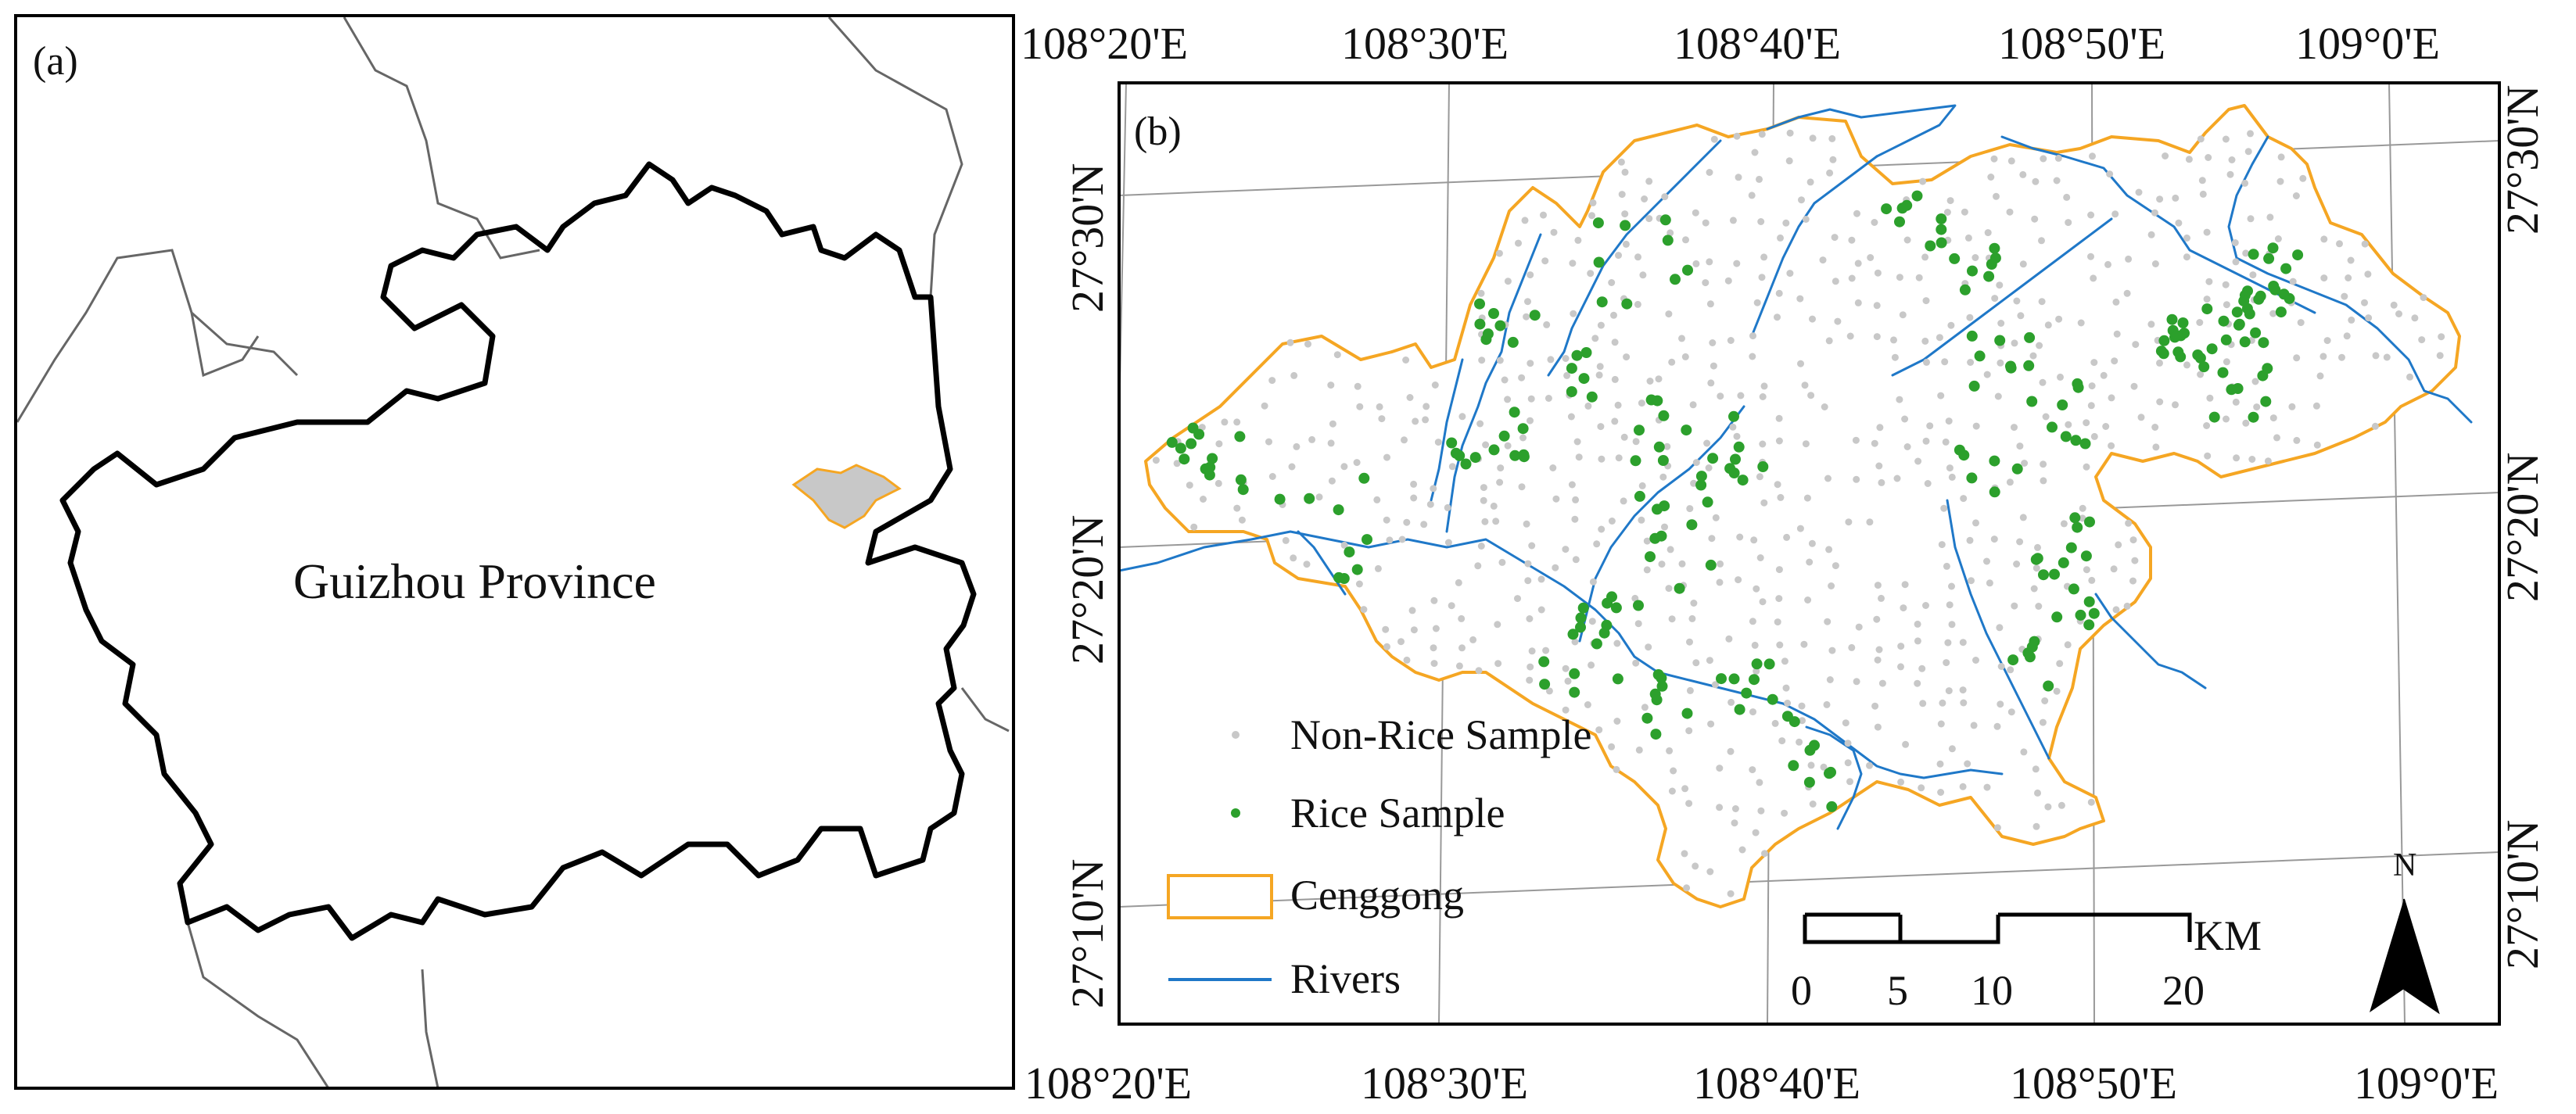 The image size is (2576, 1114). I want to click on neighbor-boundary-east, so click(985, 710).